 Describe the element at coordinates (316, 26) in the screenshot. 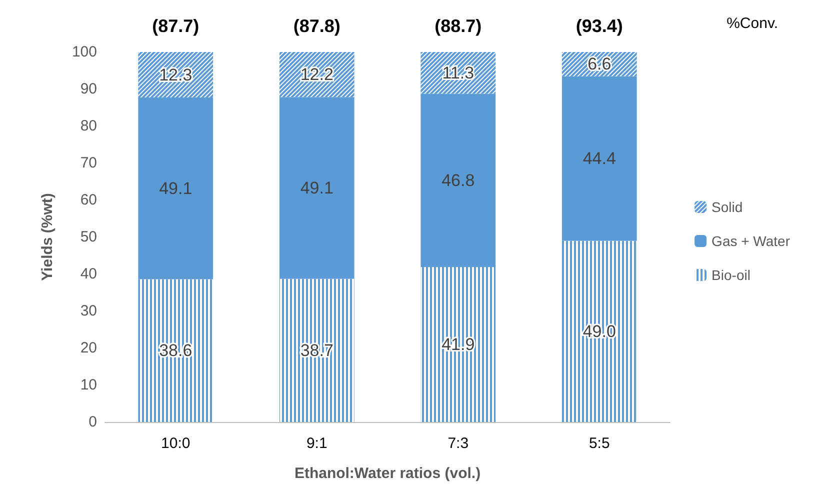

I see `text: (87.8)` at that location.